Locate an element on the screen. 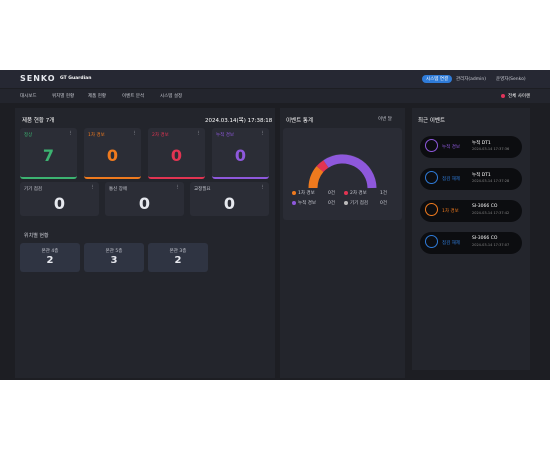  status-card: 교정필요 ⋮ 0 is located at coordinates (229, 199).